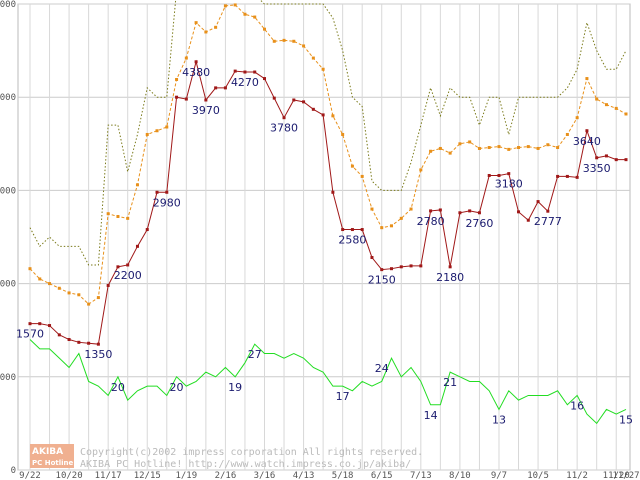  What do you see at coordinates (431, 415) in the screenshot?
I see `data-label: 14` at bounding box center [431, 415].